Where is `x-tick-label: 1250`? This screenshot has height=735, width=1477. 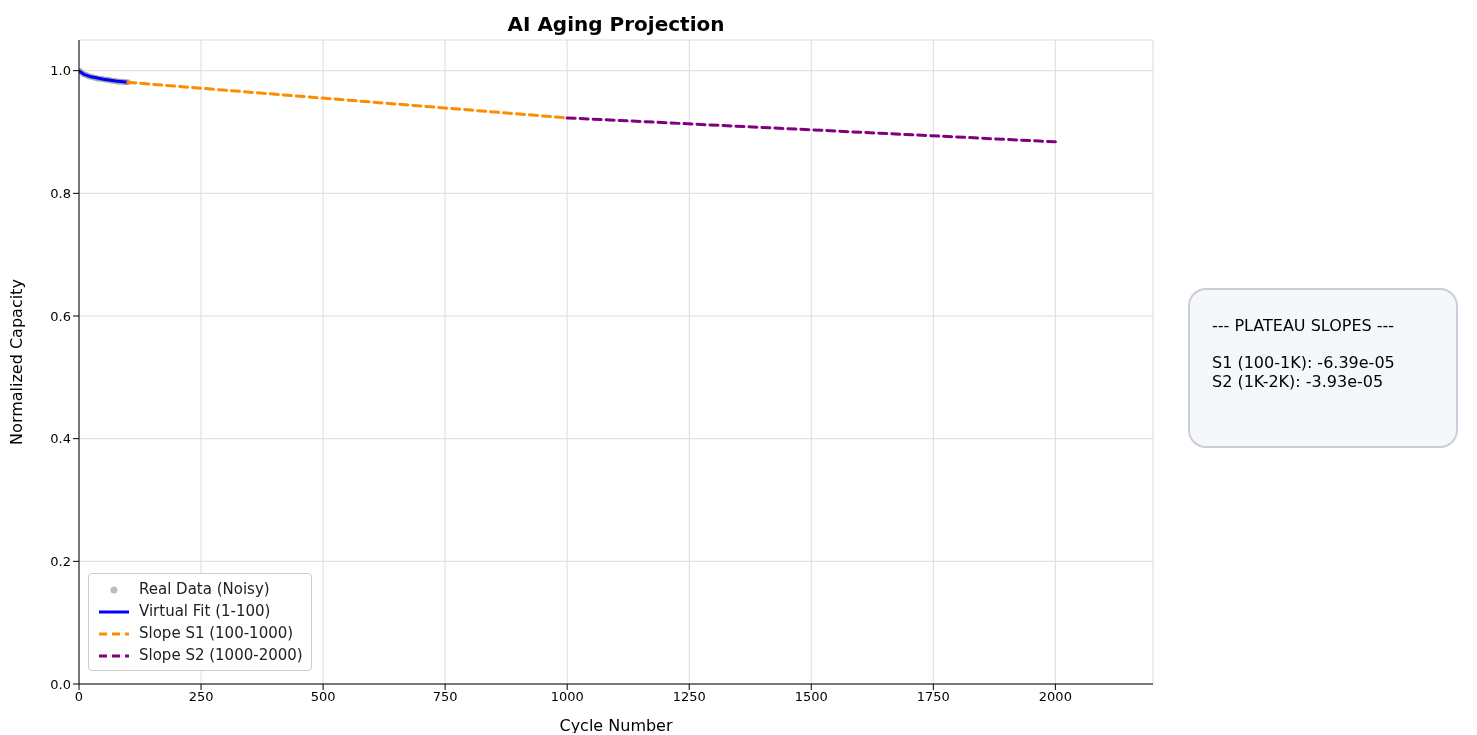 x-tick-label: 1250 is located at coordinates (689, 697).